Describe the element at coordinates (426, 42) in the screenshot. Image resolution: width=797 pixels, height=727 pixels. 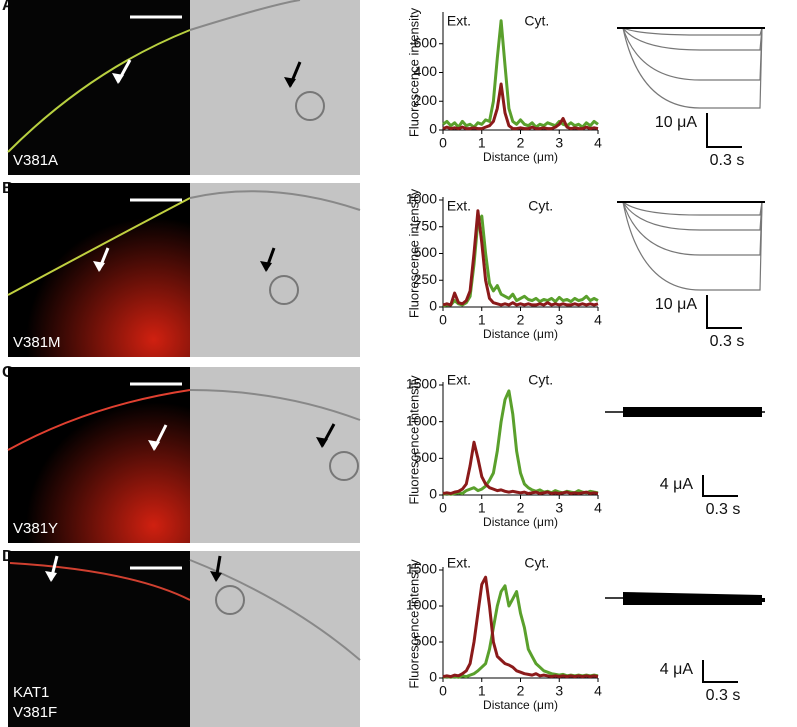
I see `y-tick-label: 600` at that location.